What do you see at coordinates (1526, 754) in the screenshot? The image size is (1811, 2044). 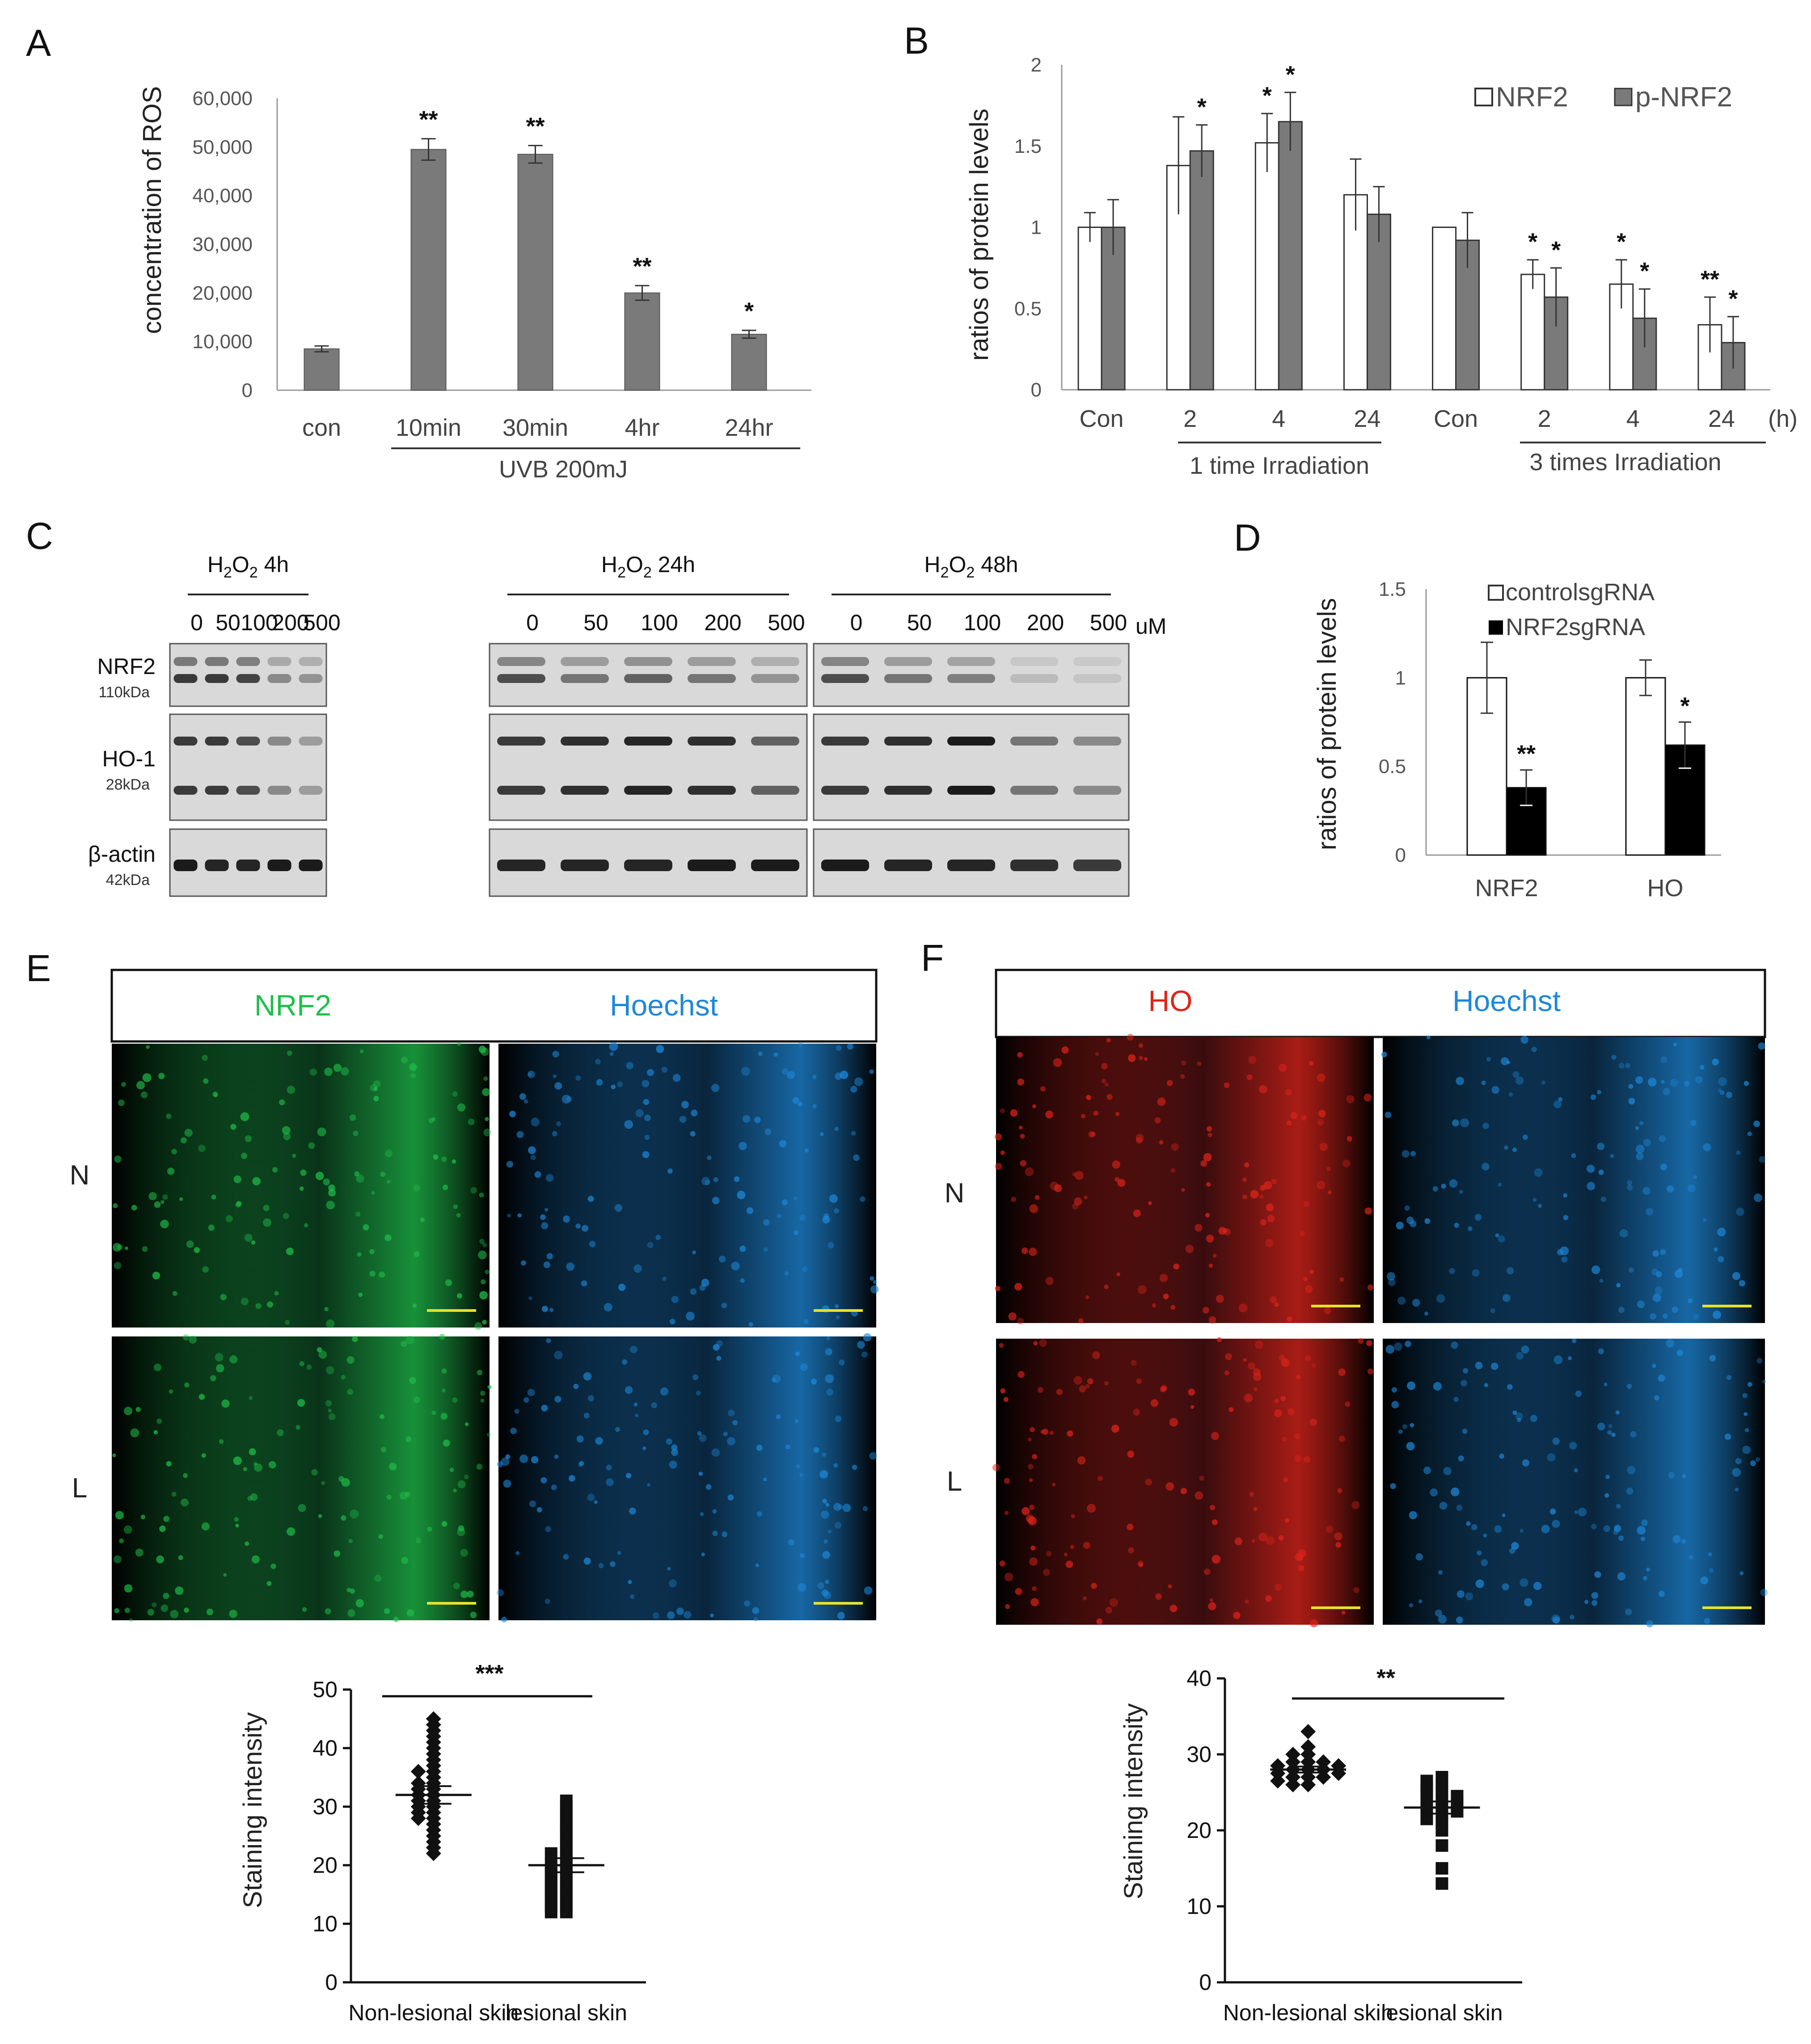 I see `panel-d-sig: **` at bounding box center [1526, 754].